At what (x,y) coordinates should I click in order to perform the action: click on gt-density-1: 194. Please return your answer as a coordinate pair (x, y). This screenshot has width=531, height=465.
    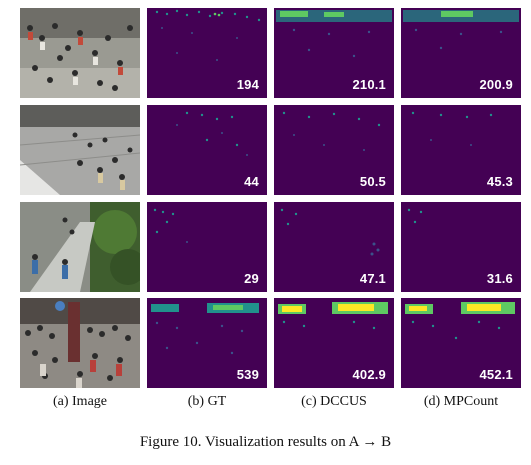
    Looking at the image, I should click on (207, 53).